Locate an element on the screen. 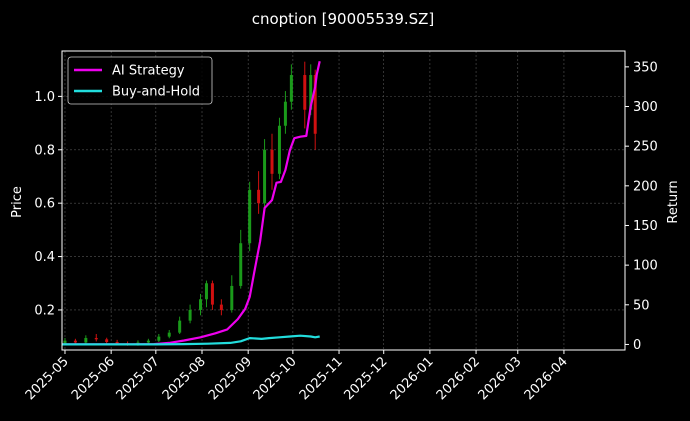 This screenshot has height=421, width=690. legend-box is located at coordinates (140, 80).